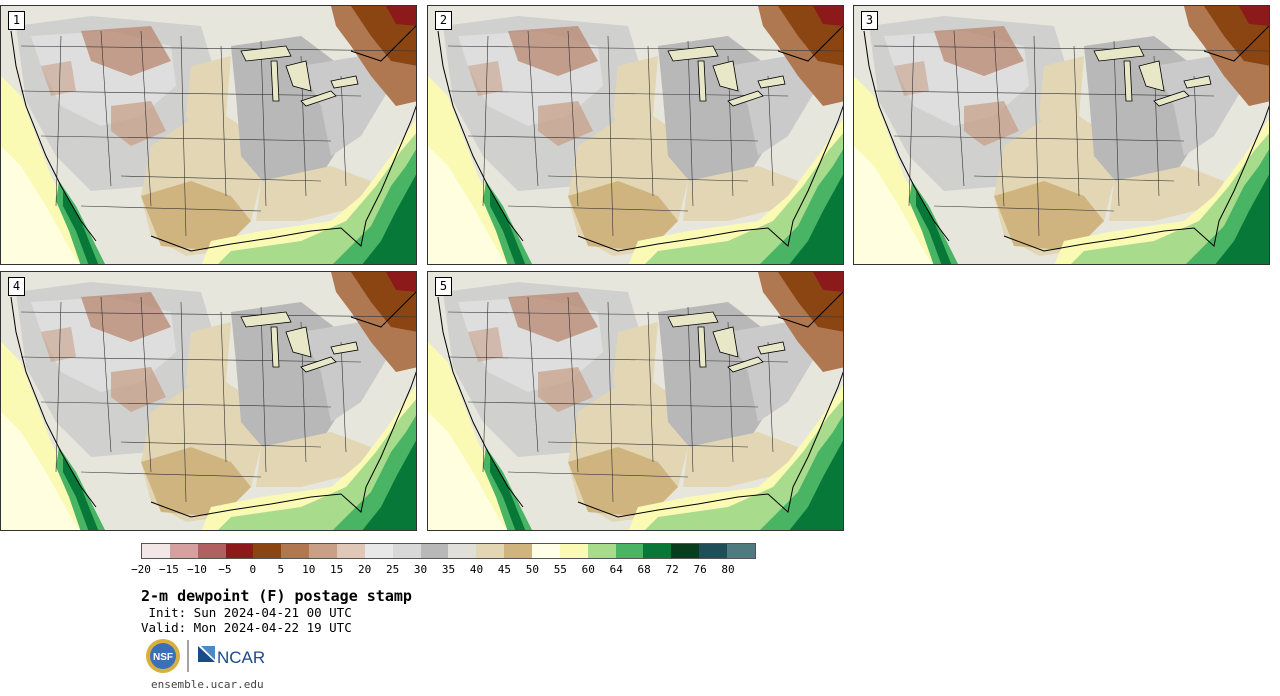  What do you see at coordinates (208, 135) in the screenshot?
I see `map-panel-1: 1` at bounding box center [208, 135].